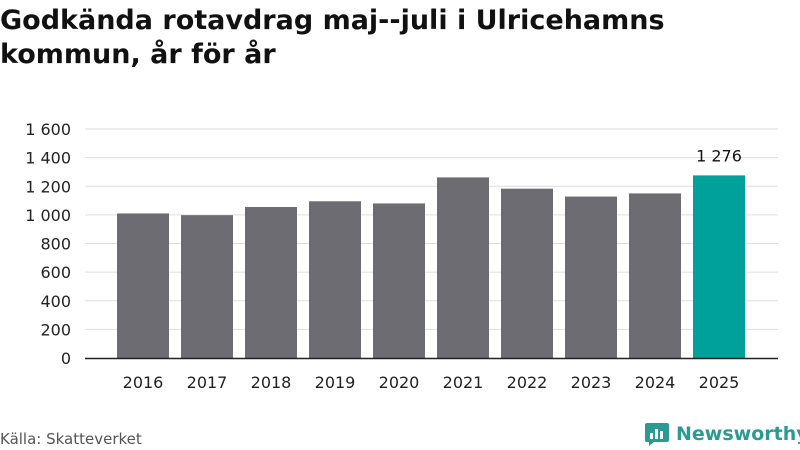  What do you see at coordinates (719, 266) in the screenshot?
I see `bar-2025` at bounding box center [719, 266].